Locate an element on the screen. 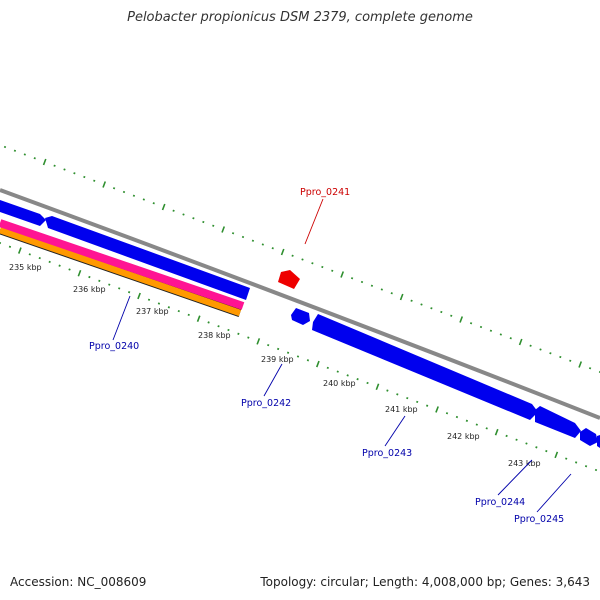  scale-label: 238 kbp is located at coordinates (214, 335).